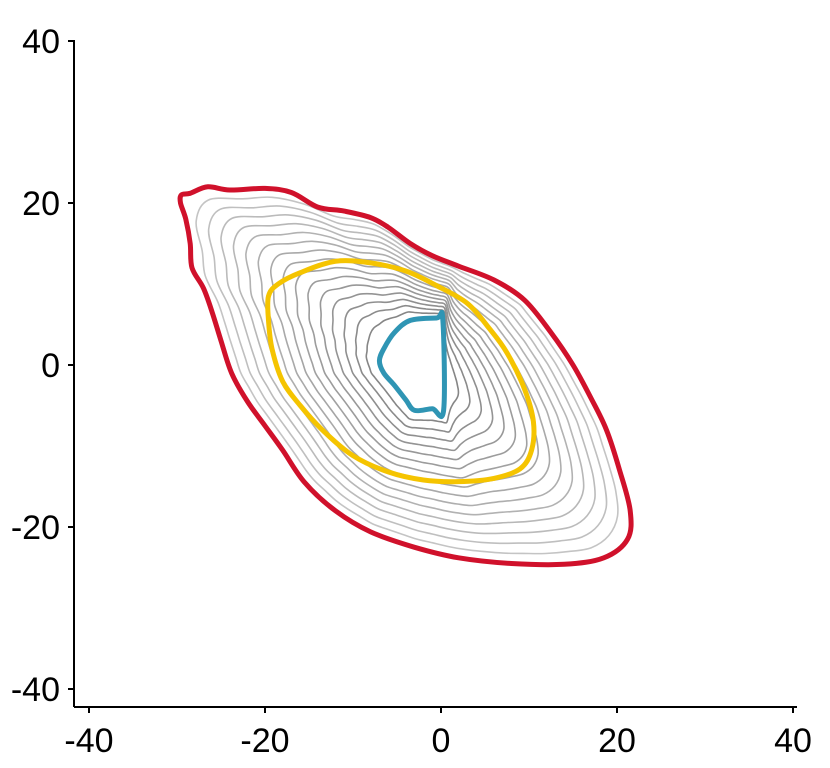  What do you see at coordinates (41, 42) in the screenshot?
I see `y-tick-label: 40` at bounding box center [41, 42].